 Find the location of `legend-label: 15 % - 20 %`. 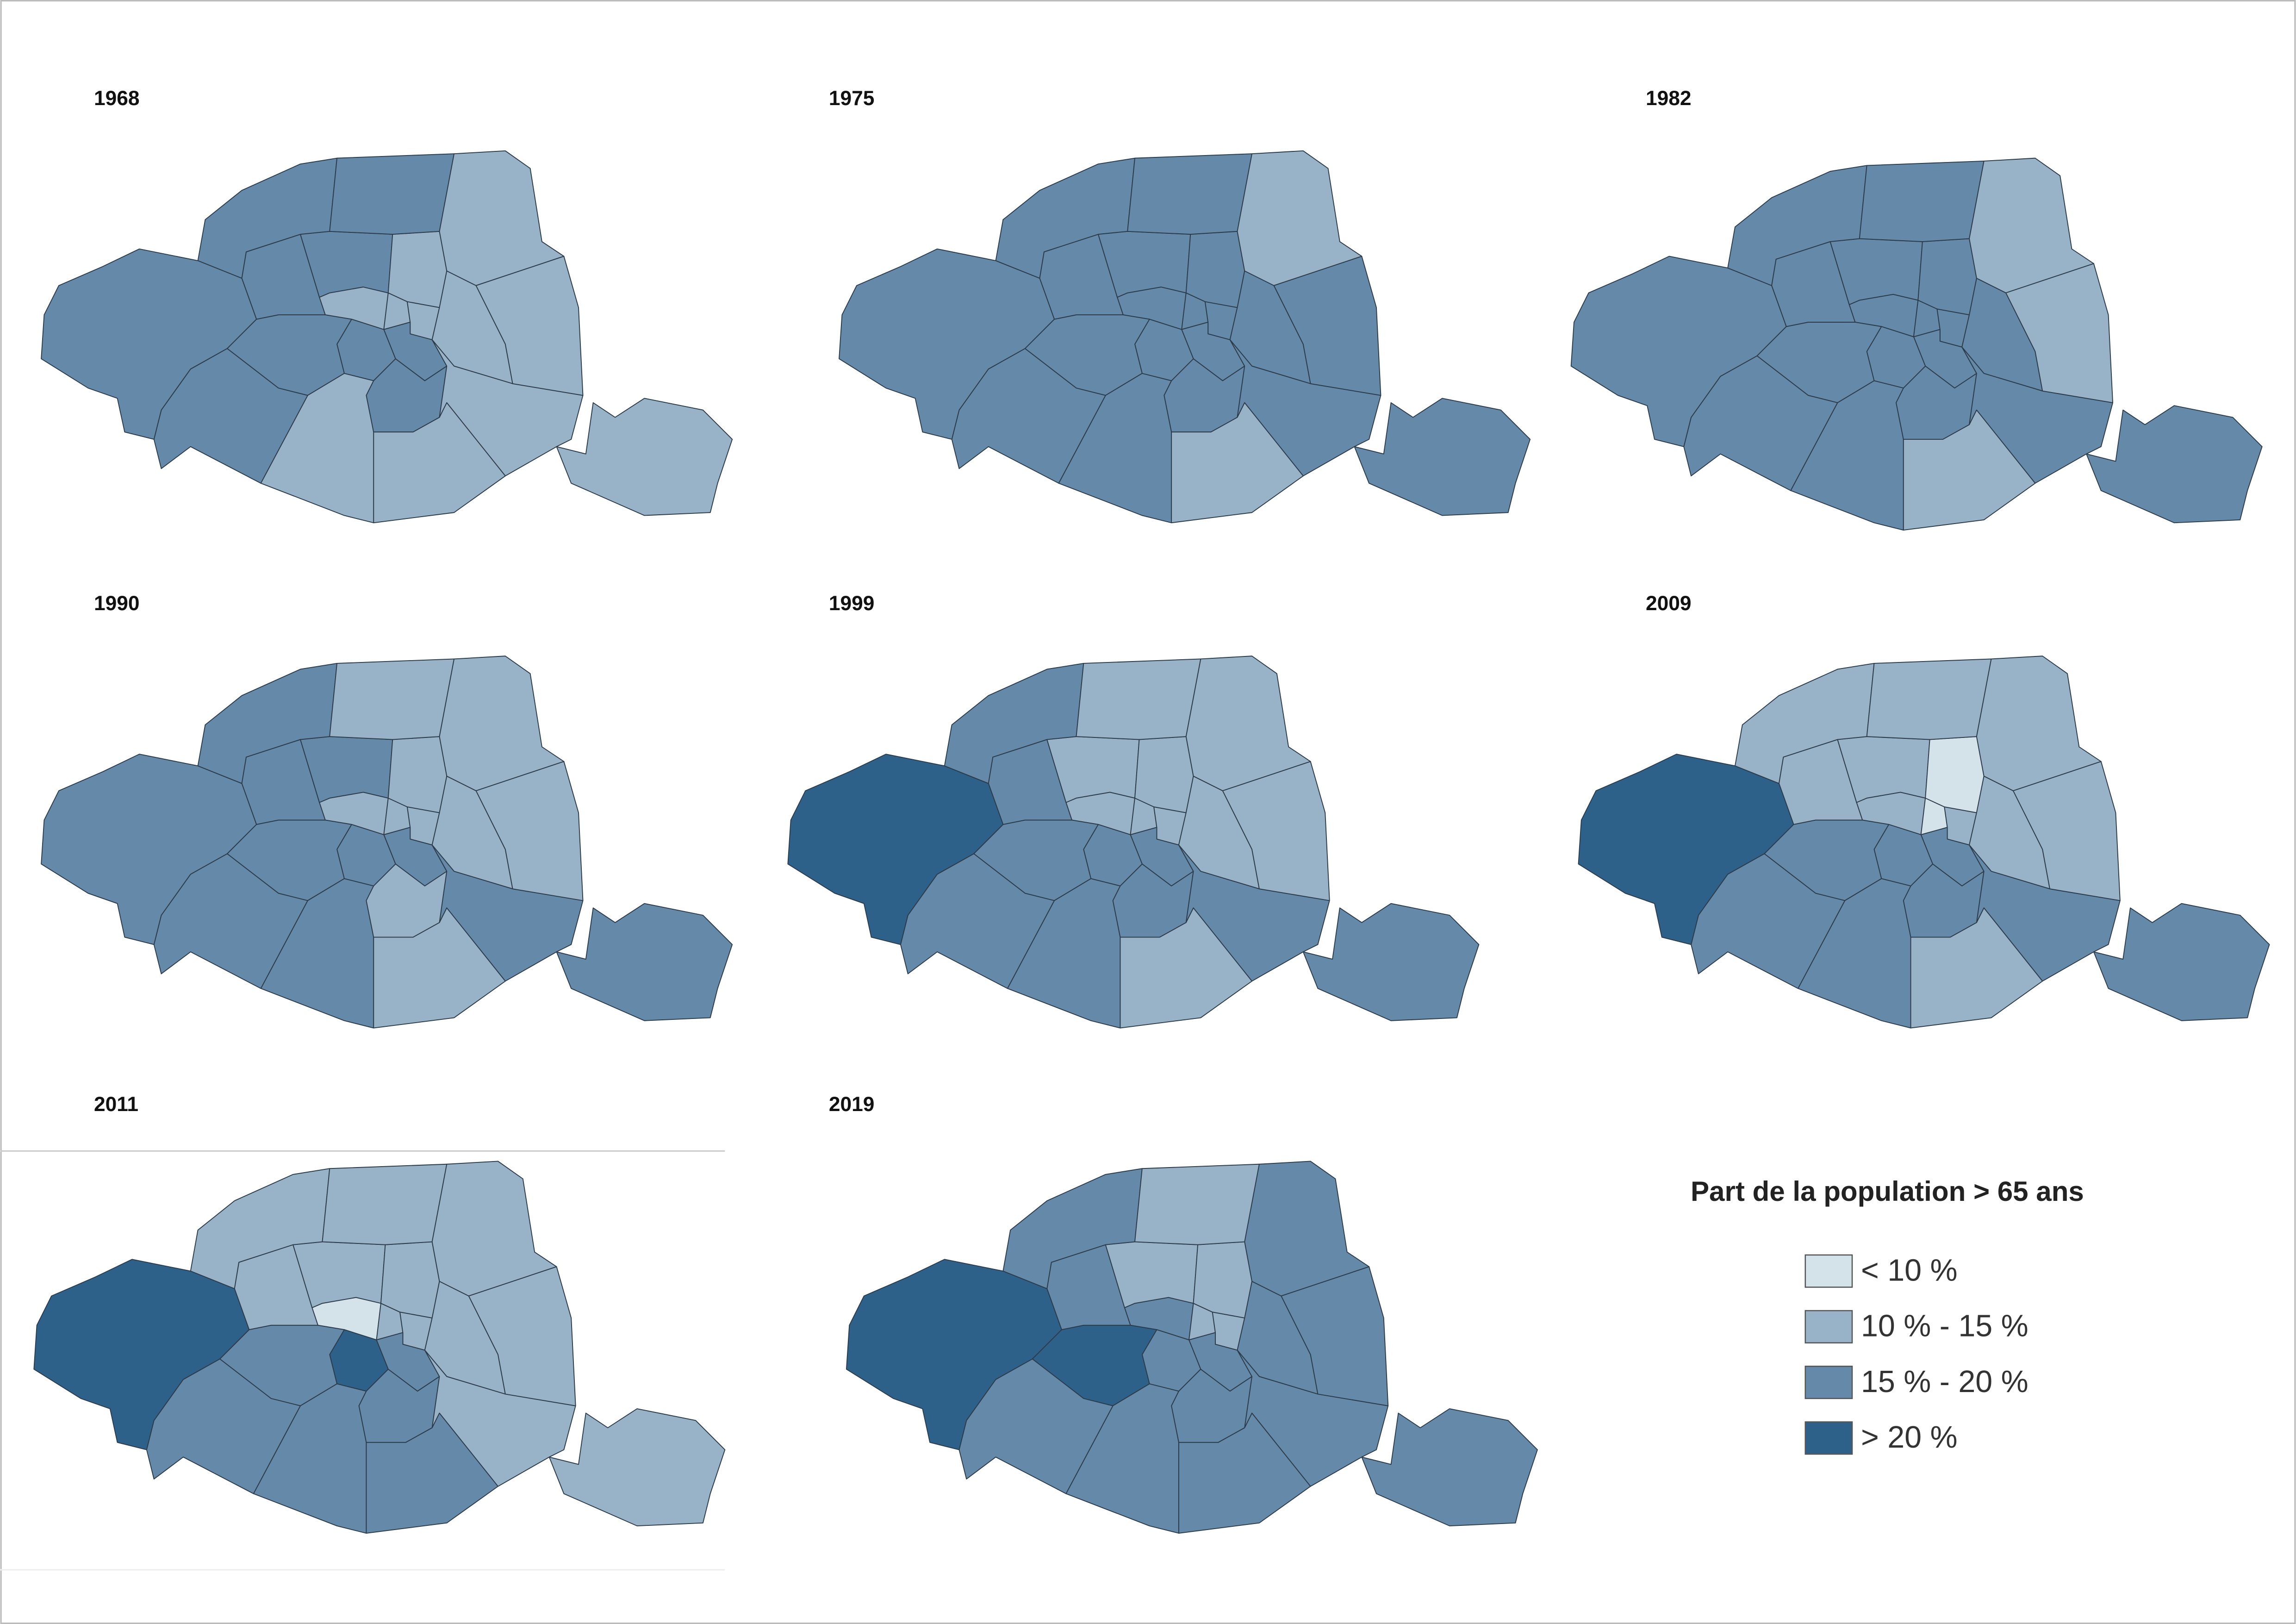

legend-label: 15 % - 20 % is located at coordinates (1944, 1382).